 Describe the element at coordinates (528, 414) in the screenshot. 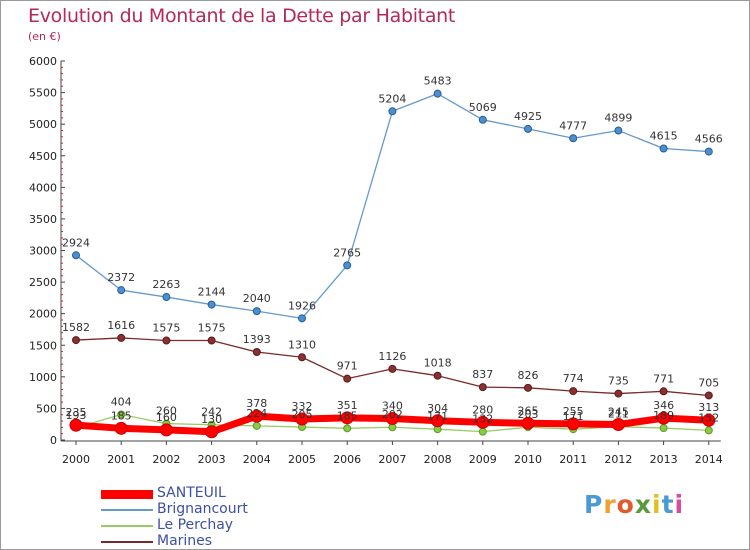

I see `data-label: 203` at that location.